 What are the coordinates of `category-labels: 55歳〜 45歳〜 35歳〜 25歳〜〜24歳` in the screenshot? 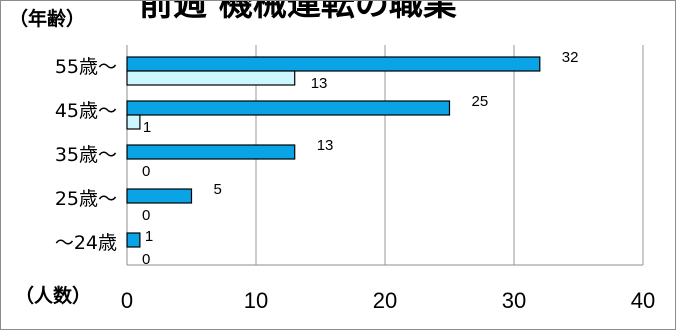 It's located at (86, 155).